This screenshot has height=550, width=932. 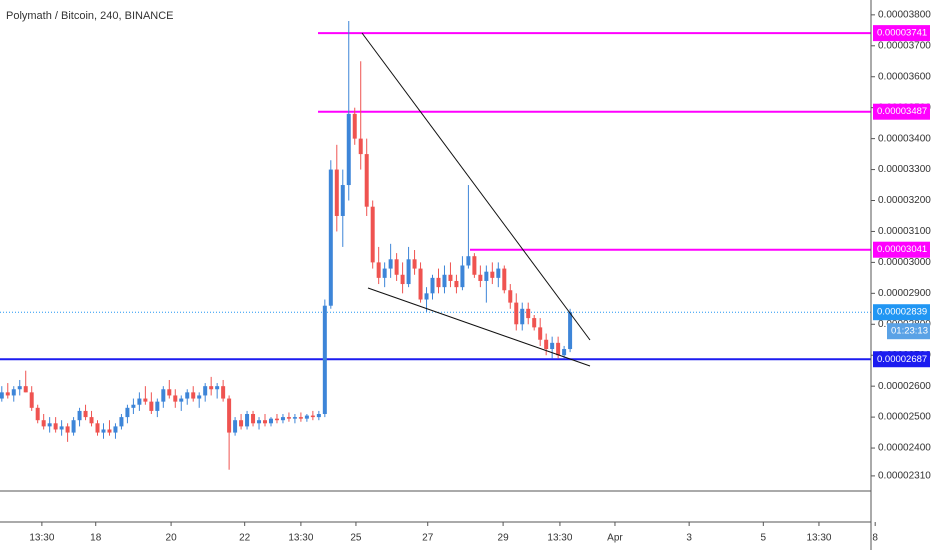 What do you see at coordinates (615, 538) in the screenshot?
I see `x-tick-label: Apr` at bounding box center [615, 538].